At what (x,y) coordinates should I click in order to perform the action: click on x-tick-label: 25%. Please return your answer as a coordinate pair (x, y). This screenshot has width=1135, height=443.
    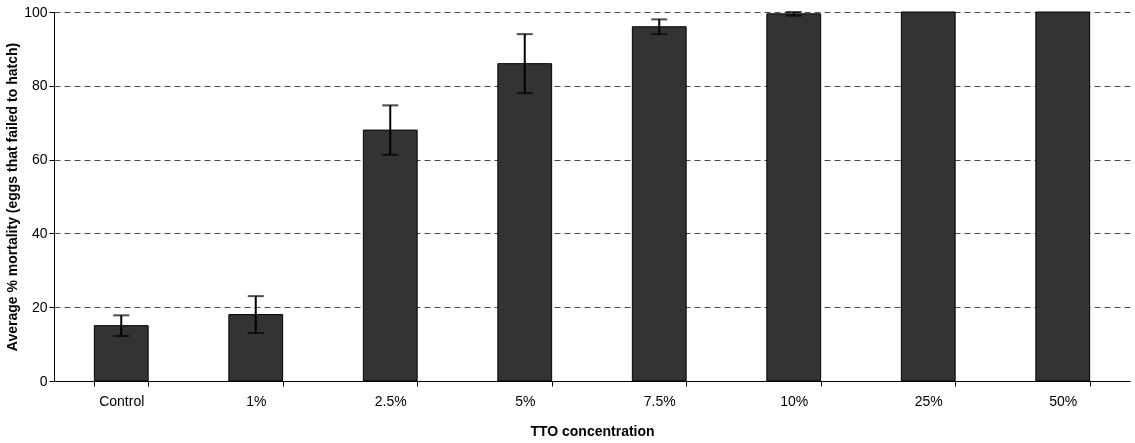
    Looking at the image, I should click on (928, 400).